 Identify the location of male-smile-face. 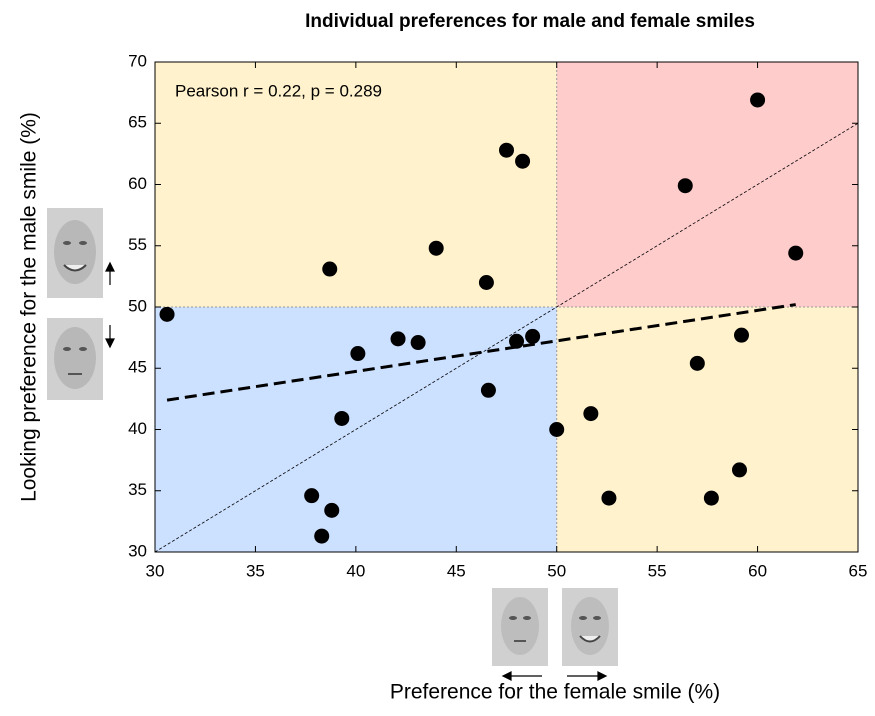
(75, 253).